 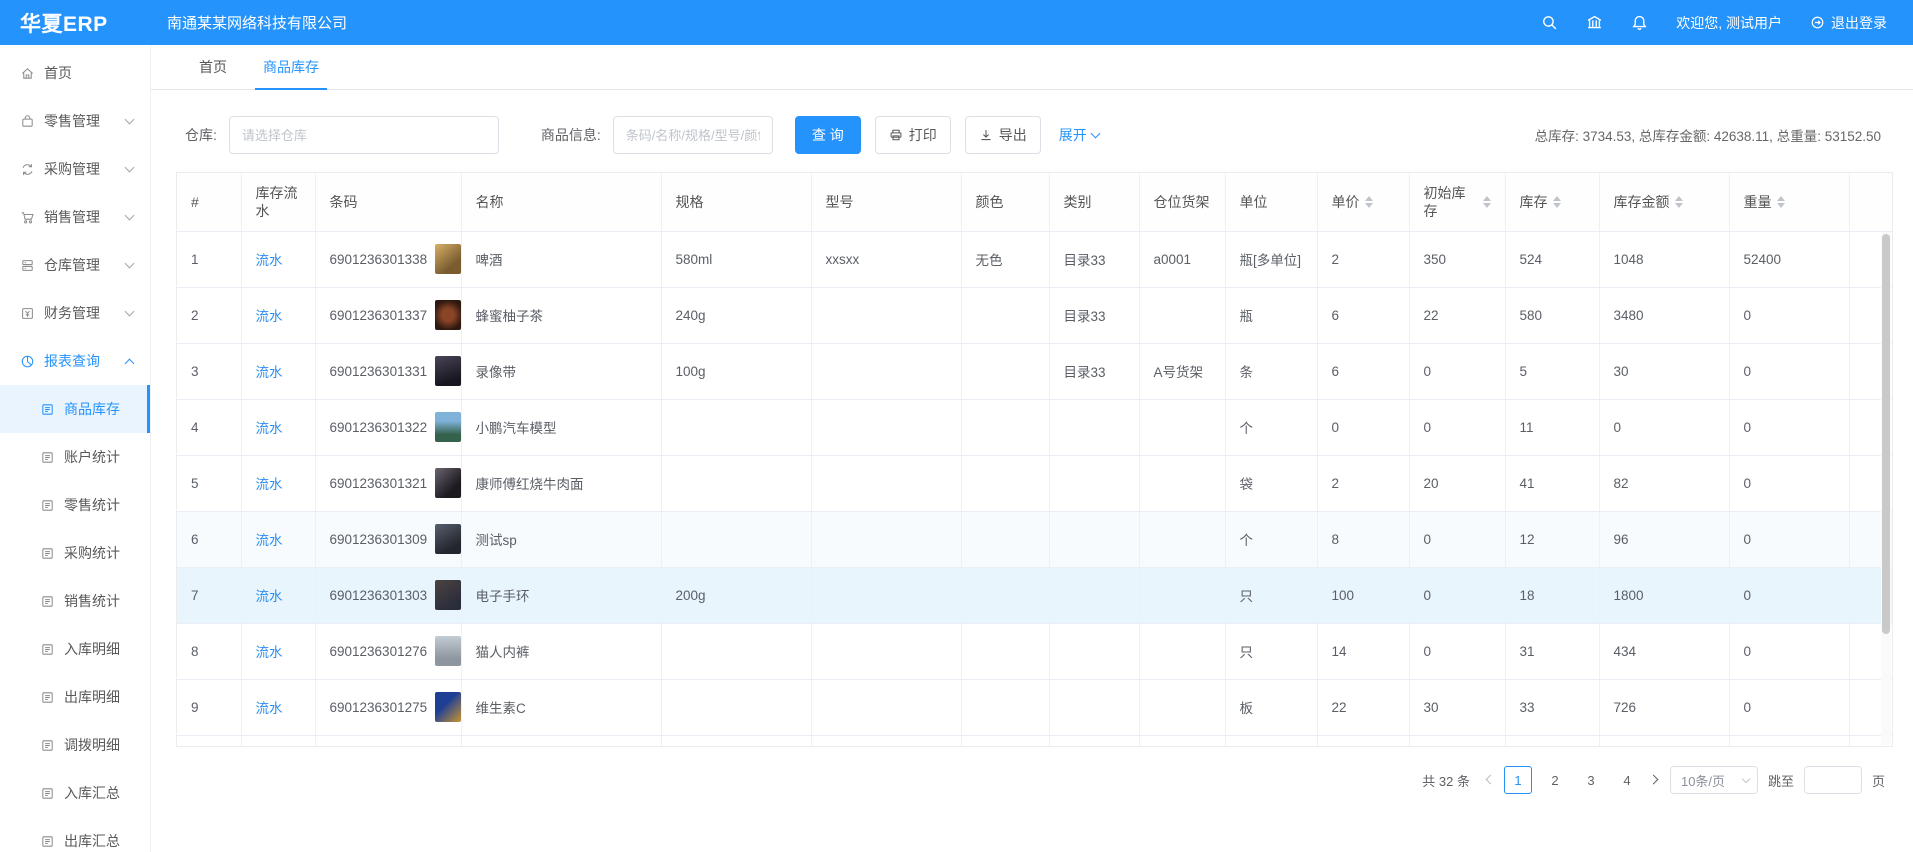 What do you see at coordinates (75, 745) in the screenshot?
I see `sidebar-submenu-item: 调拨明细` at bounding box center [75, 745].